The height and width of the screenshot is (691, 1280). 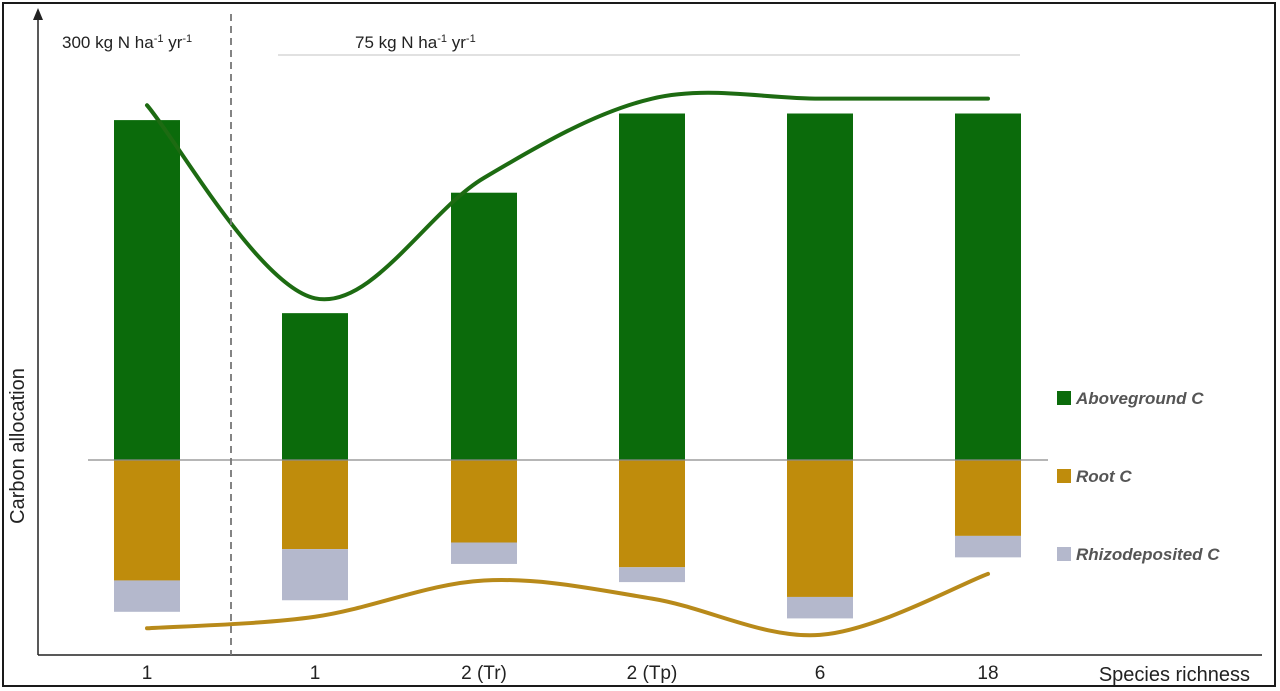 What do you see at coordinates (987, 673) in the screenshot?
I see `x-tick-label: 18` at bounding box center [987, 673].